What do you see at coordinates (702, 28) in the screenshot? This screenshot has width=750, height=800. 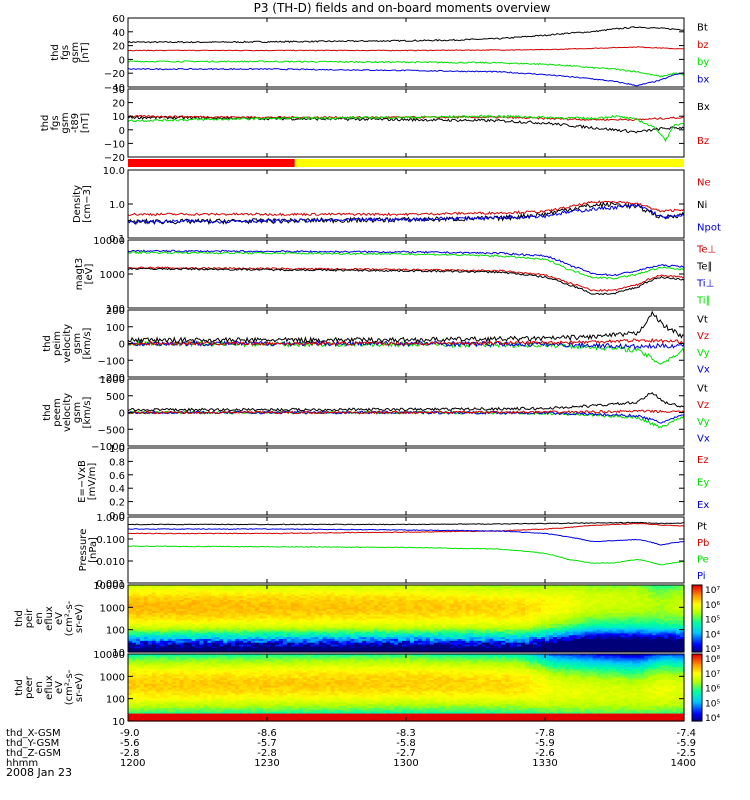 I see `legend-Bt: Bt` at bounding box center [702, 28].